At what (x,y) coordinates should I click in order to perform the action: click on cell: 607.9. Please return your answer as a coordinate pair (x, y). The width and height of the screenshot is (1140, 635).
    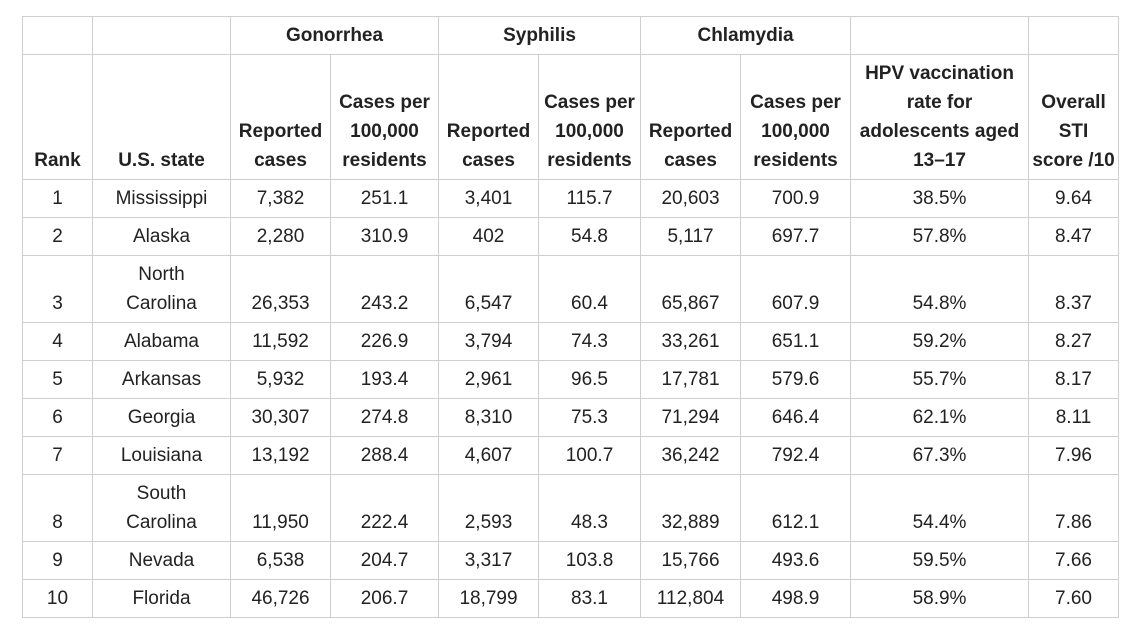
    Looking at the image, I should click on (796, 289).